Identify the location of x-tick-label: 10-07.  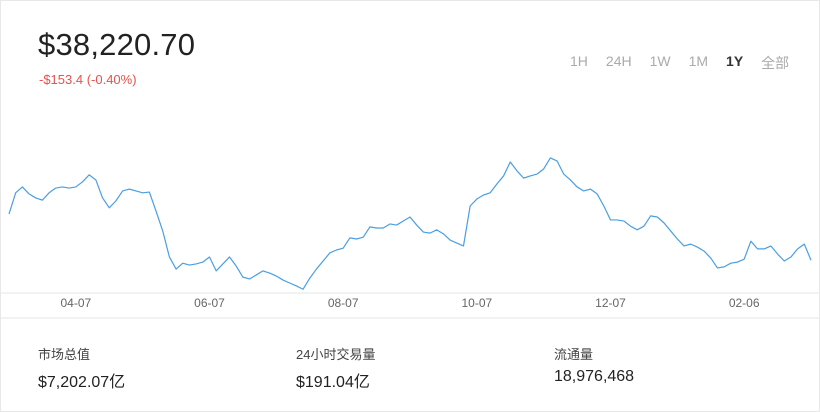
(476, 303).